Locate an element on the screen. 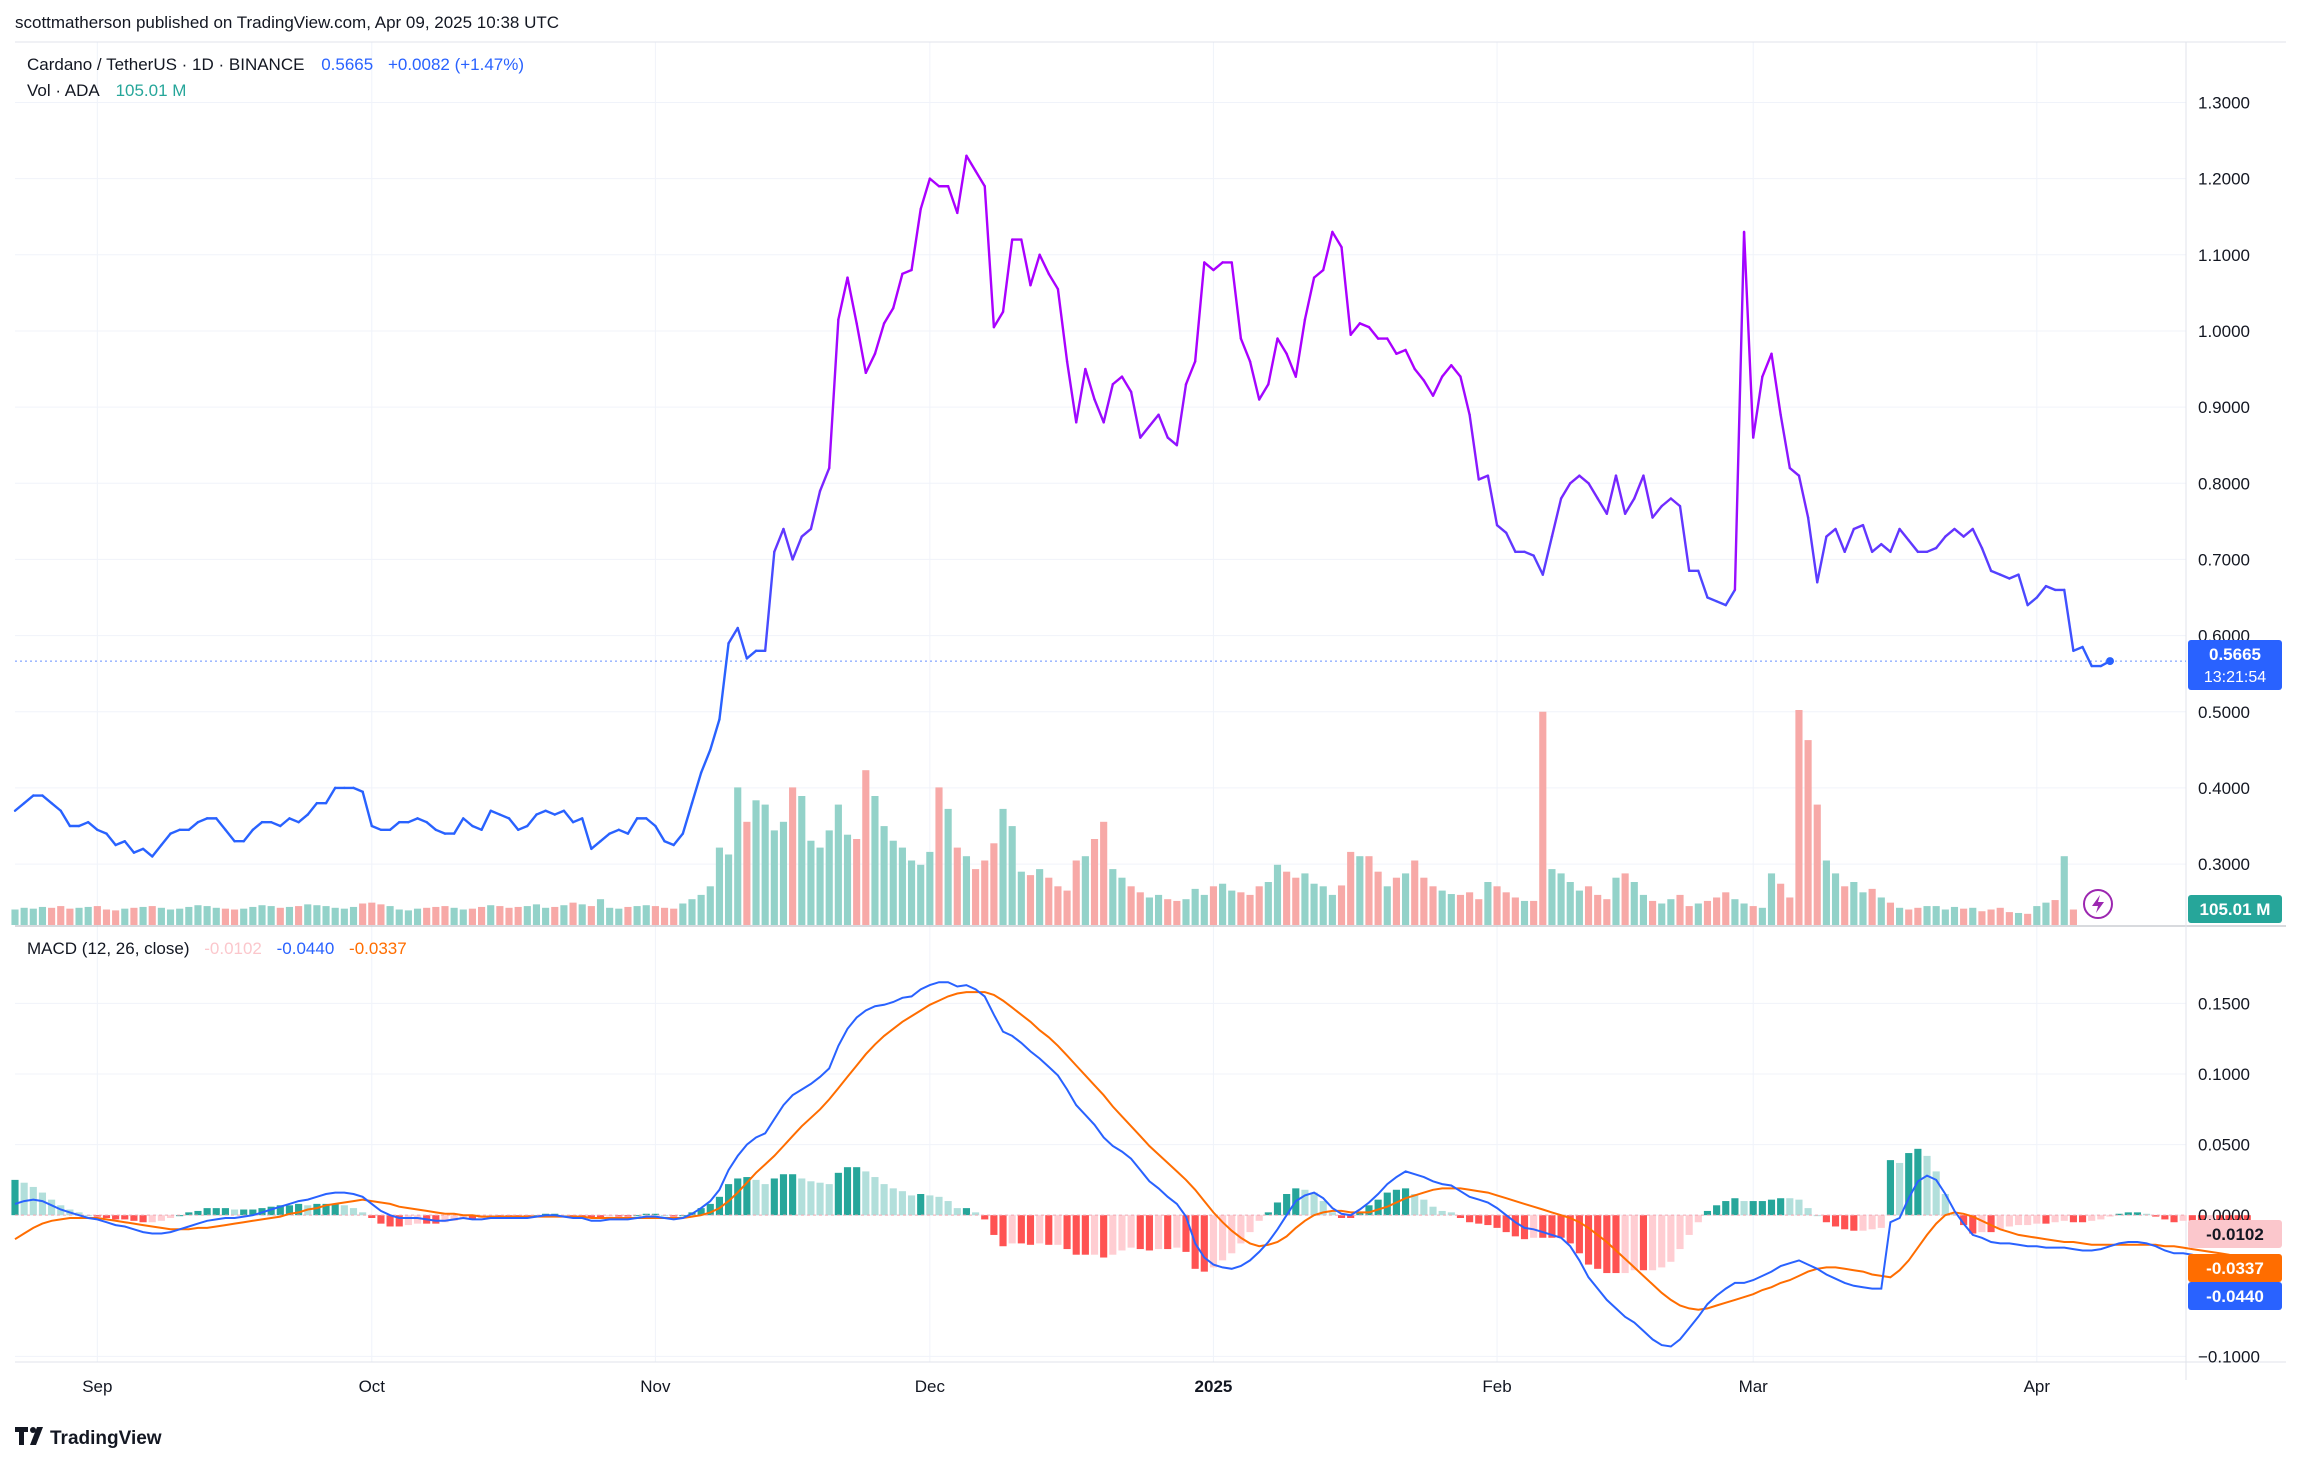 This screenshot has width=2301, height=1460. lightning-icon is located at coordinates (2098, 904).